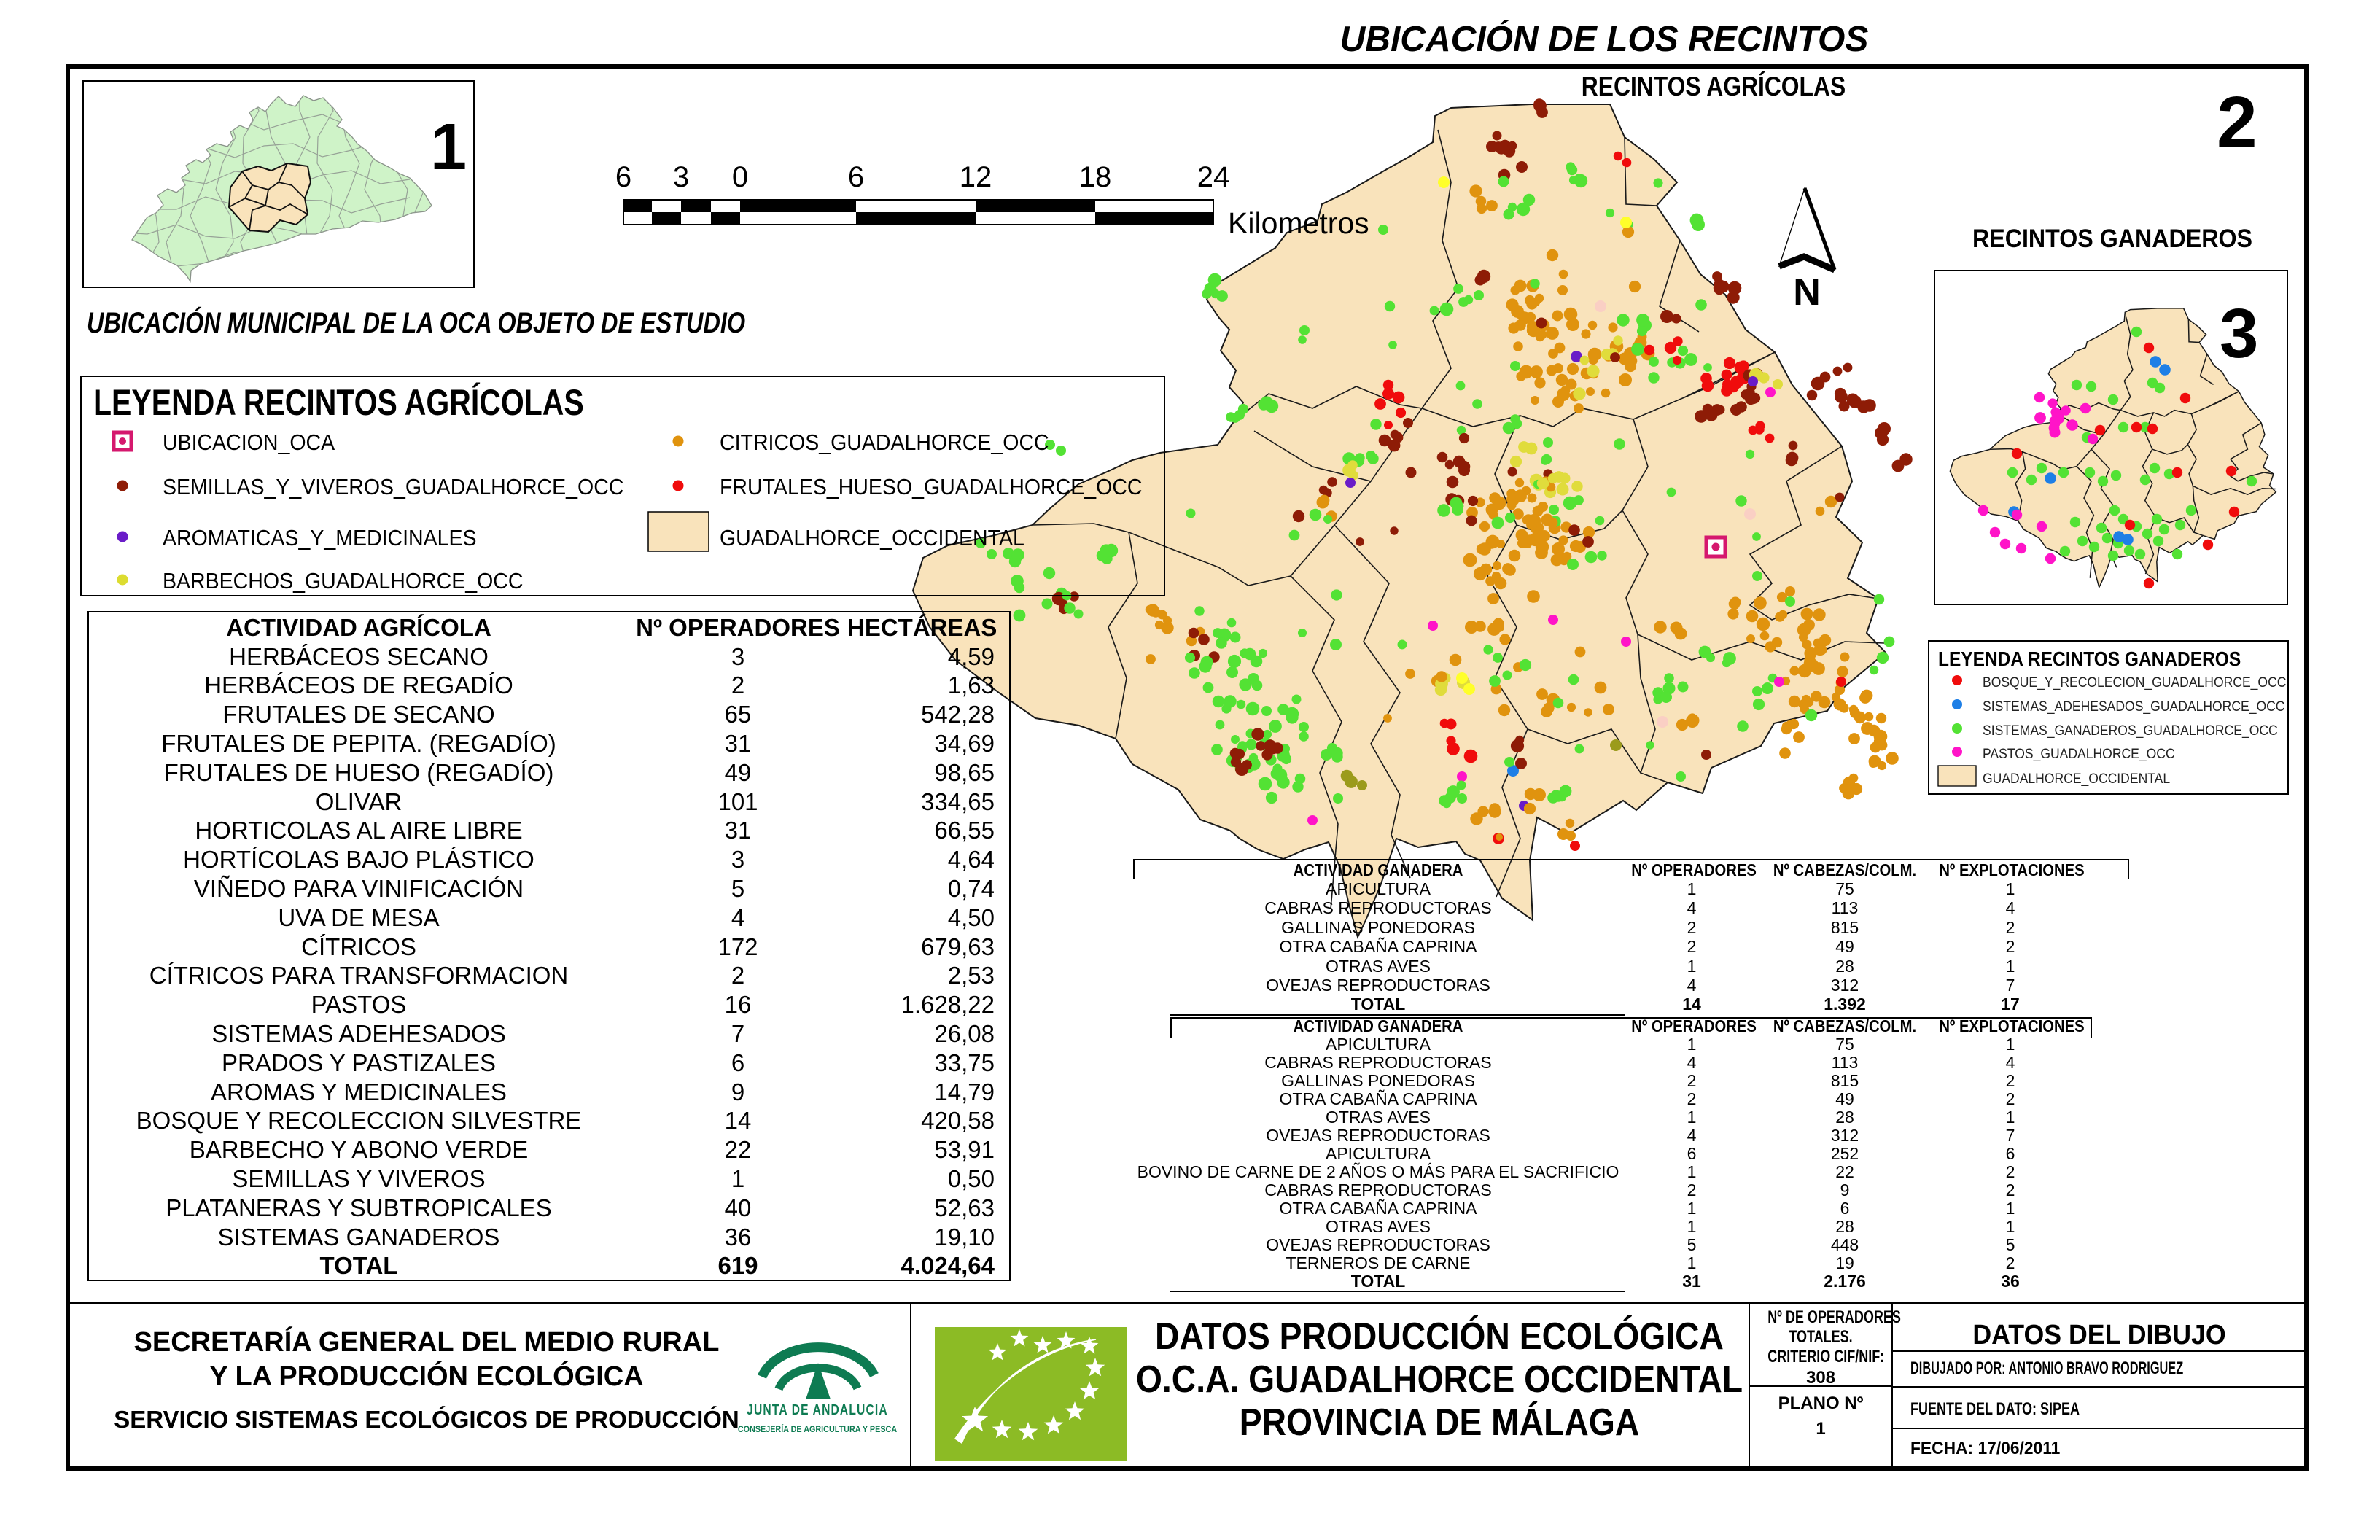 Image resolution: width=2380 pixels, height=1540 pixels. I want to click on svg-text: 24, so click(1213, 177).